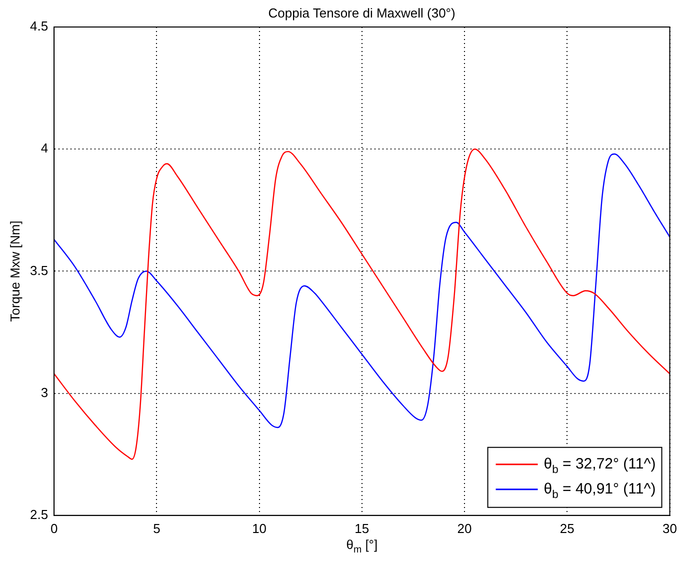 This screenshot has width=683, height=563. Describe the element at coordinates (15, 271) in the screenshot. I see `y-axis-title: Torque Mxw [Nm]` at that location.